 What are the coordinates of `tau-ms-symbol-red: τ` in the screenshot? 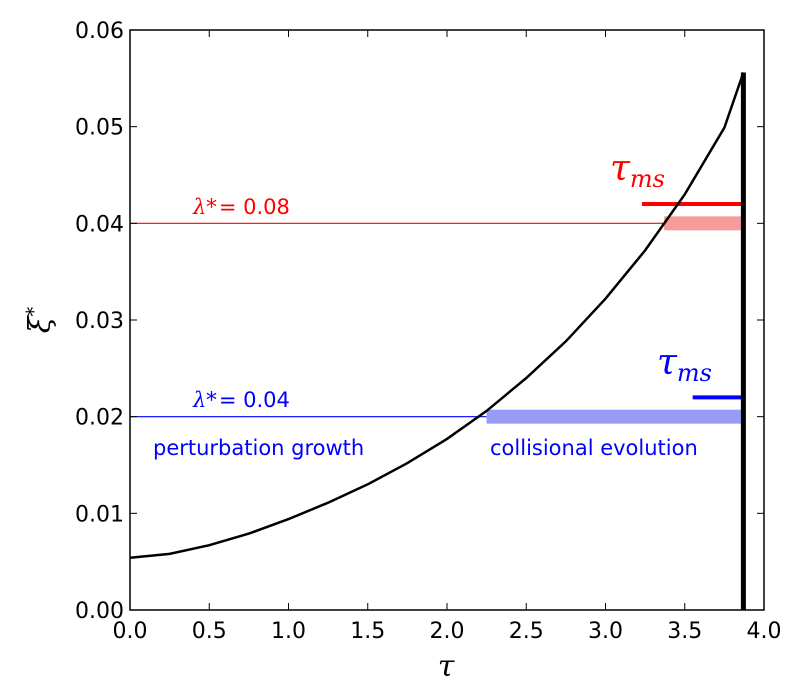 It's located at (620, 168).